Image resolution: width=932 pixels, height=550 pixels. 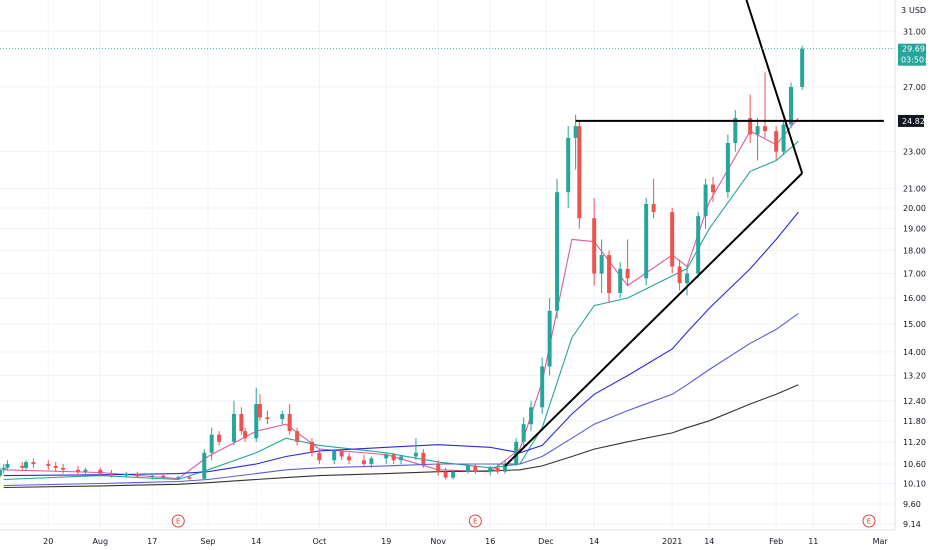 I want to click on price-tick-label: 10.10, so click(x=914, y=484).